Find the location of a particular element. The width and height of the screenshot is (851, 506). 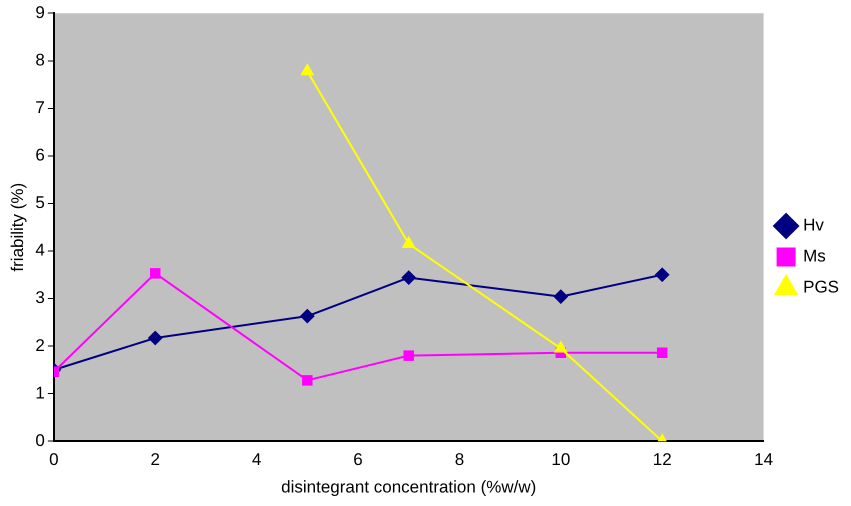

x-tick-label: 8 is located at coordinates (459, 460).